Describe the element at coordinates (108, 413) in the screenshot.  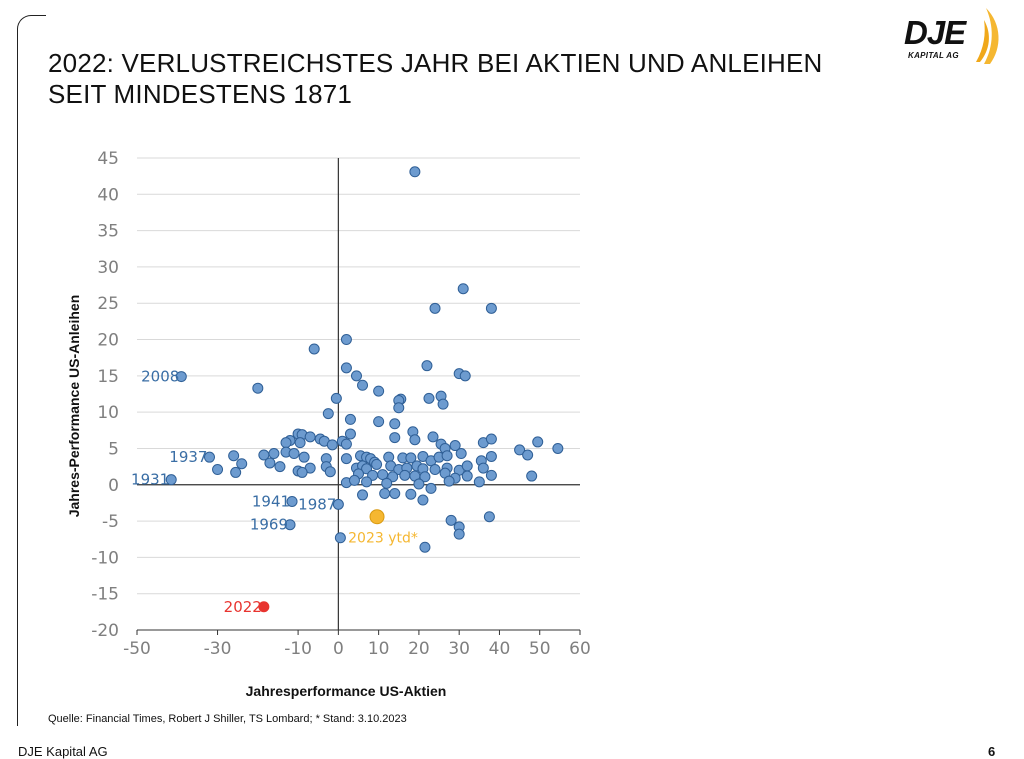
I see `y-tick-label: 10` at that location.